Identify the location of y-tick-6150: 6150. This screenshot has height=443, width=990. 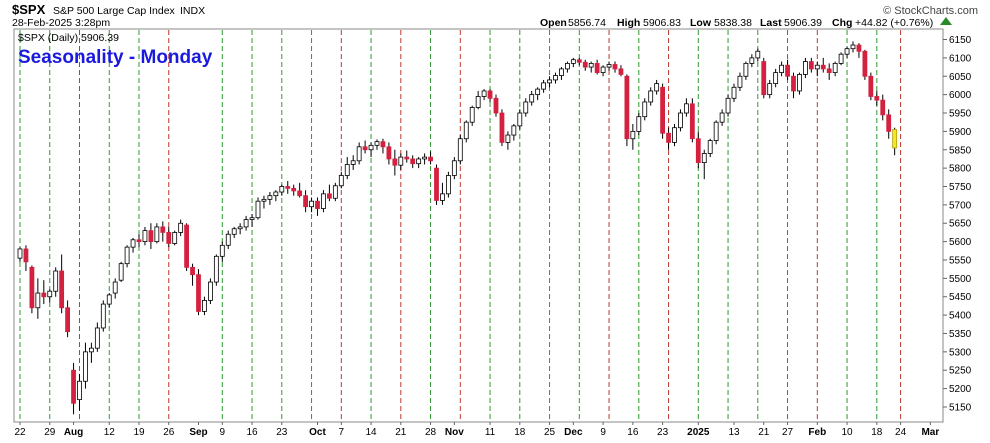
(960, 40).